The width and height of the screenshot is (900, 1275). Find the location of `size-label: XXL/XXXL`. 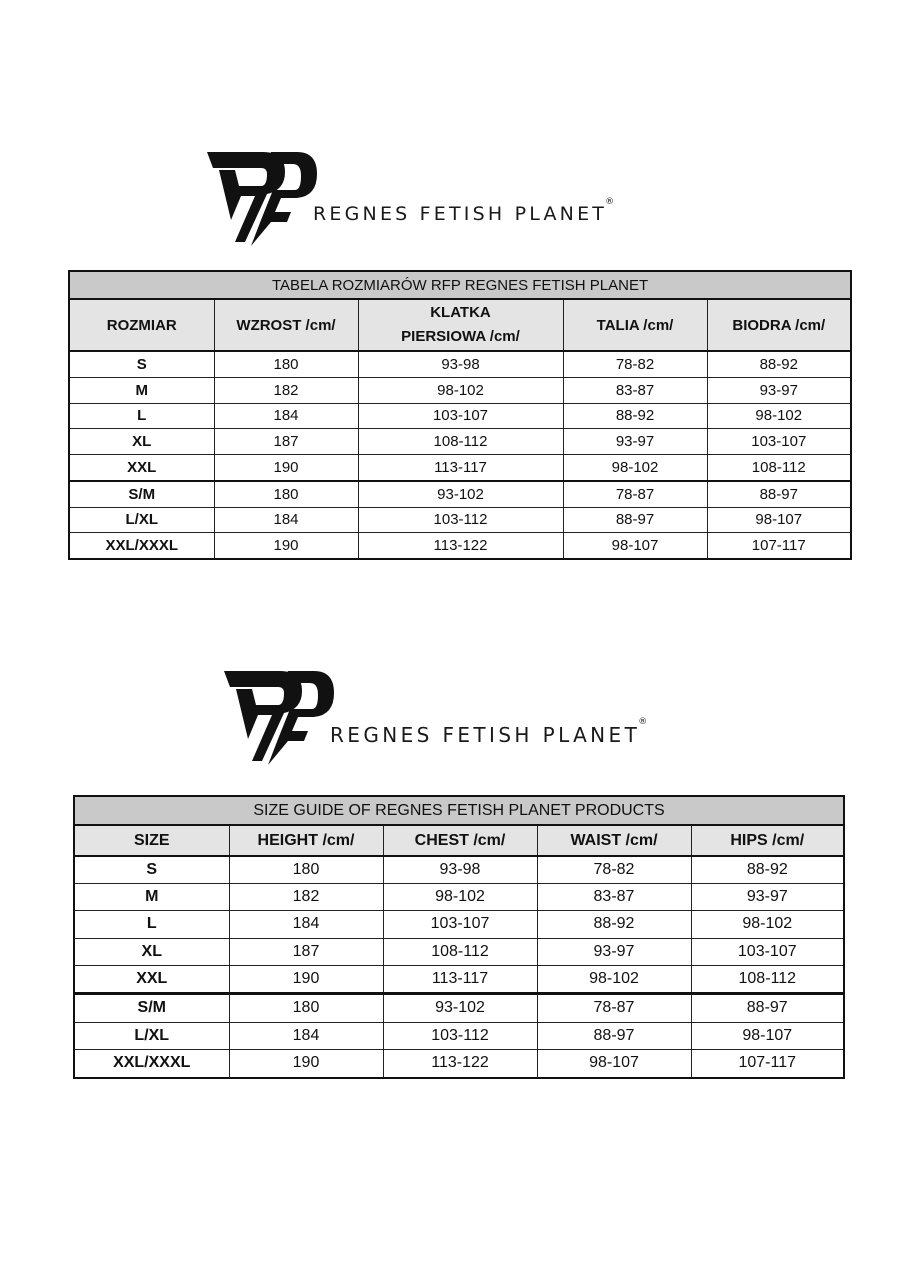

size-label: XXL/XXXL is located at coordinates (141, 545).